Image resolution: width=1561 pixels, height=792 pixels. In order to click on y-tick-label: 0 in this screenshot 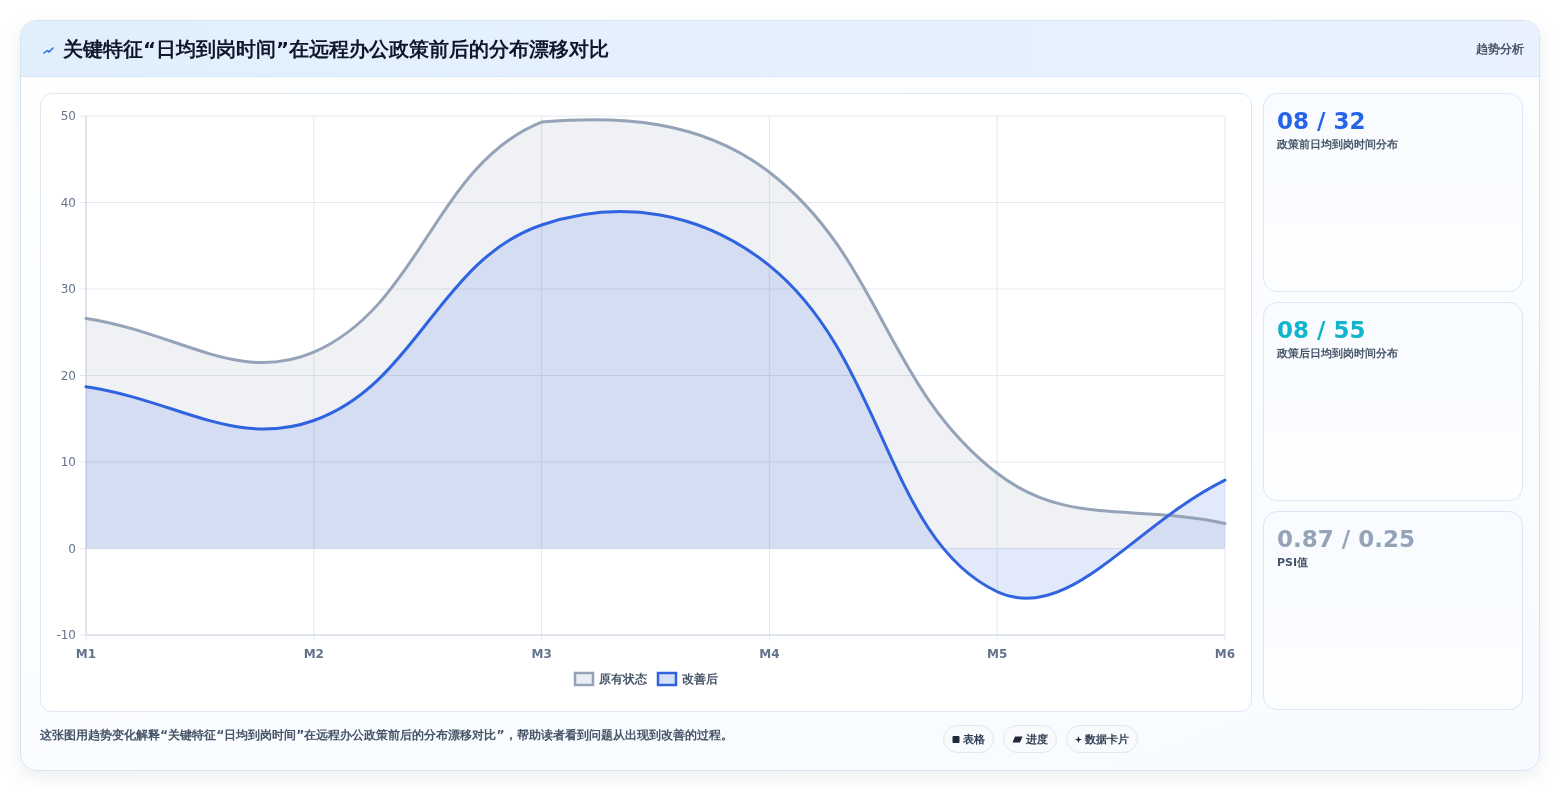, I will do `click(72, 548)`.